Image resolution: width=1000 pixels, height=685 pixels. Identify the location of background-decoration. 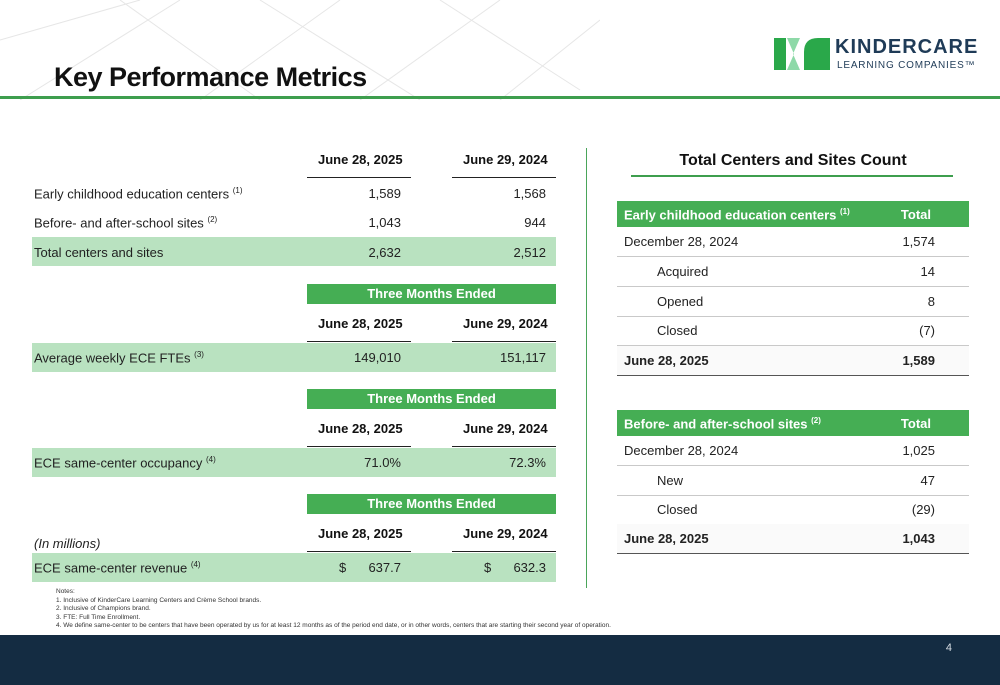
(300, 50).